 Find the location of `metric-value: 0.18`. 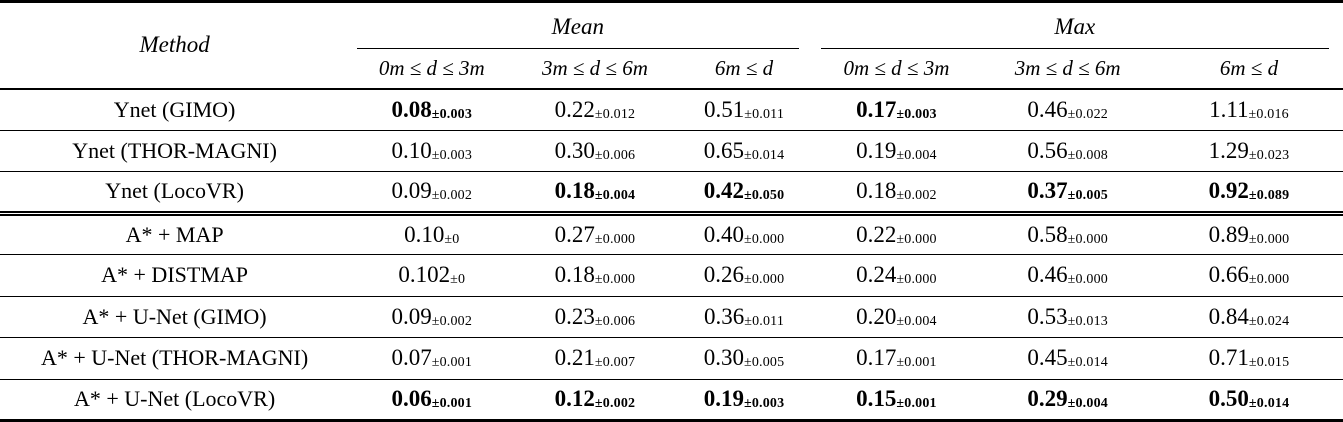

metric-value: 0.18 is located at coordinates (876, 191).